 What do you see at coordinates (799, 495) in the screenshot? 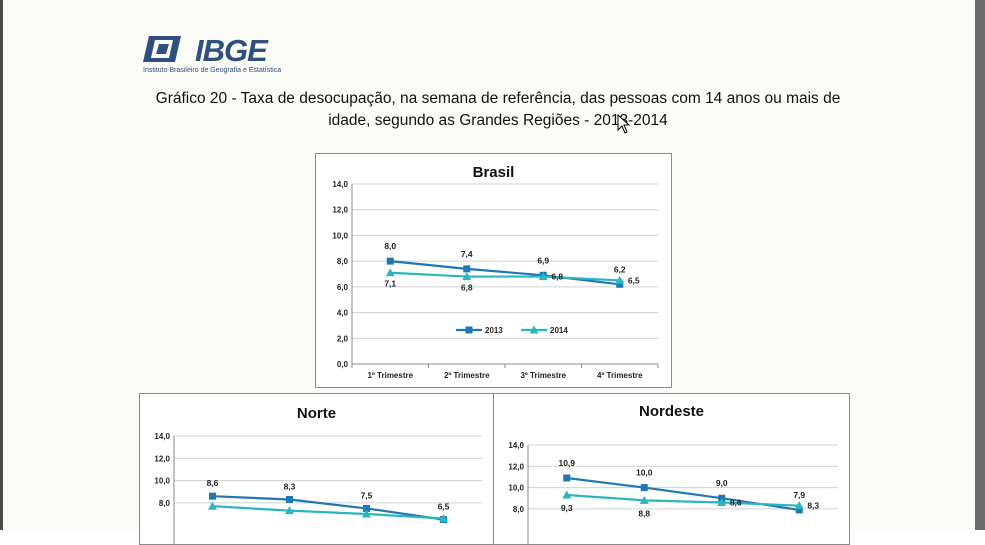
I see `data-label: 7,9` at bounding box center [799, 495].